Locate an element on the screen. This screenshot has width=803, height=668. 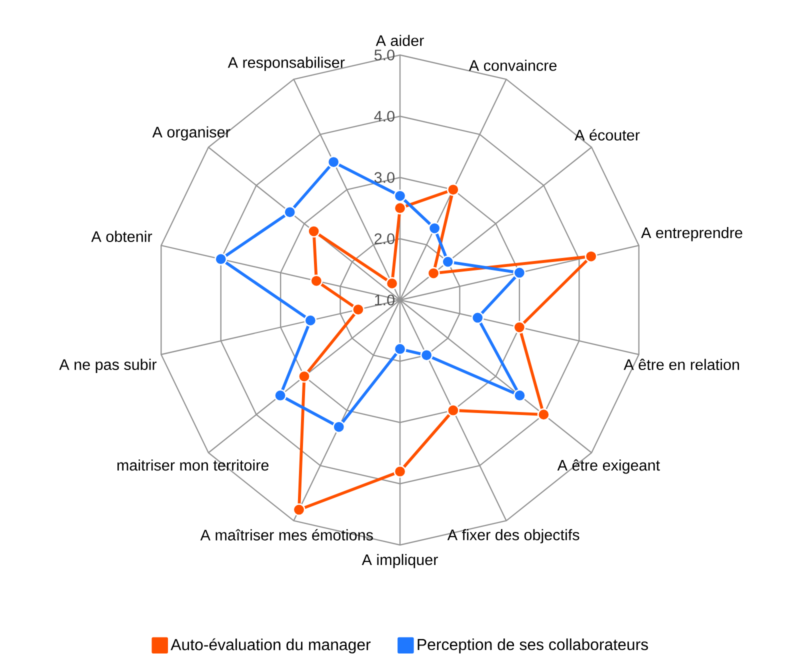
spoke-label: A être en relation is located at coordinates (681, 364).